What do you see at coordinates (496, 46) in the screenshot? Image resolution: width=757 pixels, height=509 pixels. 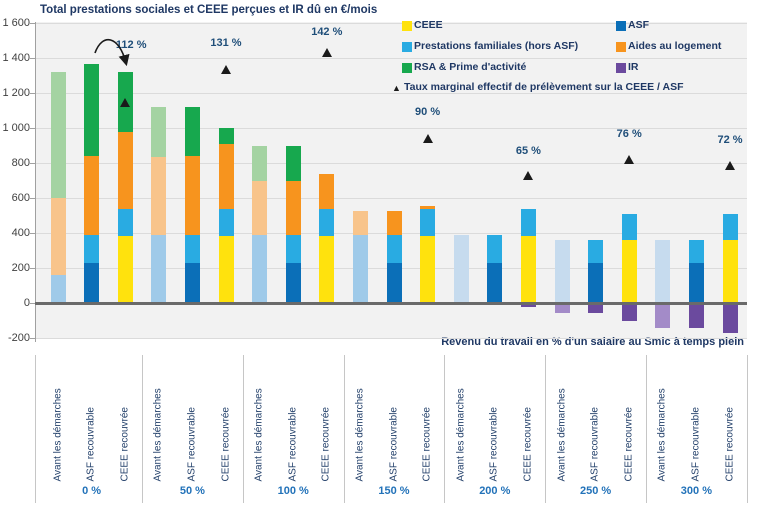 I see `legend-label-pf: Prestations familiales (hors ASF)` at bounding box center [496, 46].